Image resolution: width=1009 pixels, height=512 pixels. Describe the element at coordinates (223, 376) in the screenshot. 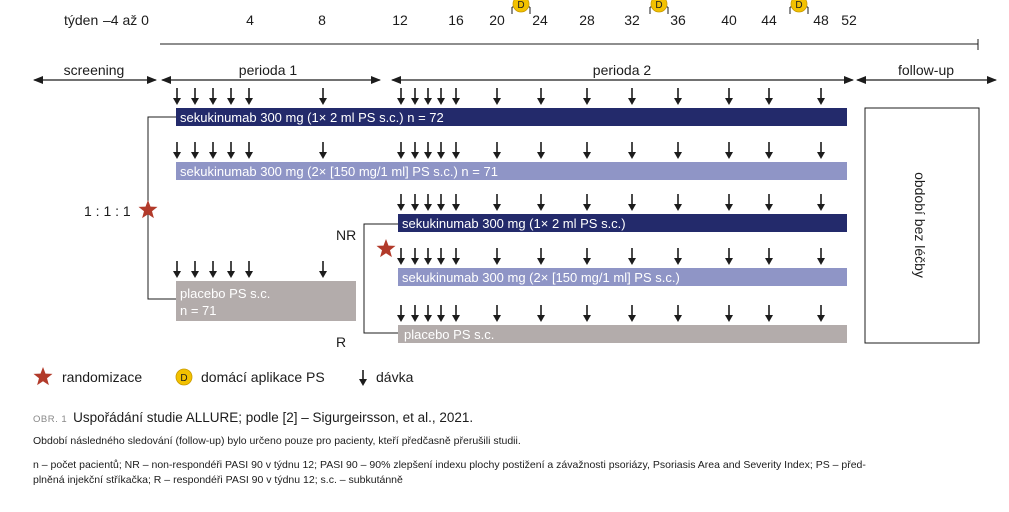

I see `legend: randomizace D domácí aplikace PS dávka` at that location.